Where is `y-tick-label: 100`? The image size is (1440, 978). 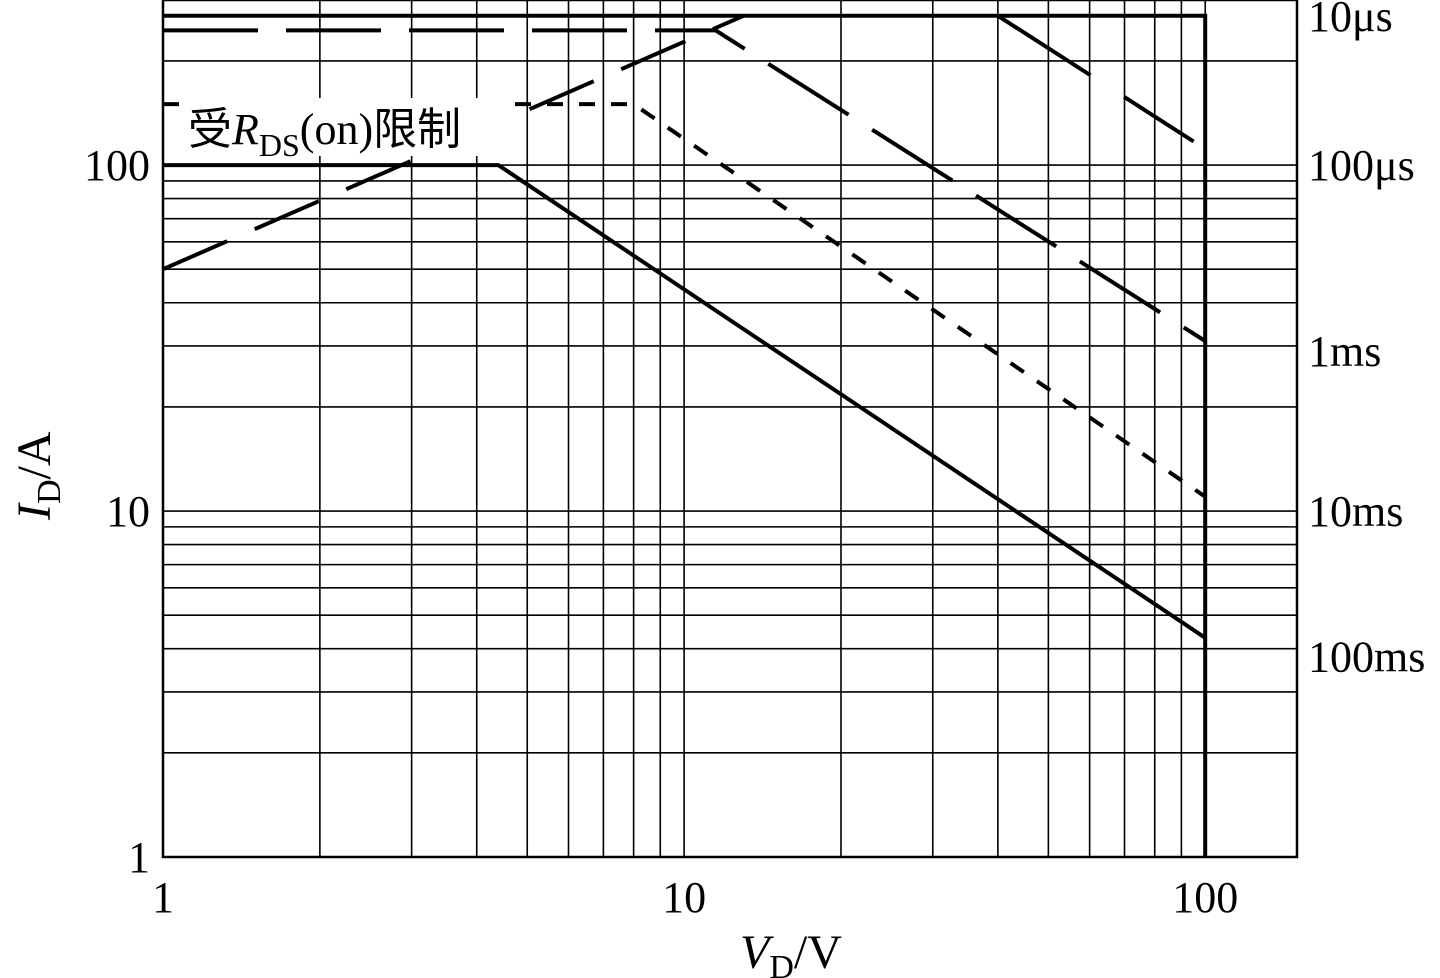 y-tick-label: 100 is located at coordinates (117, 165).